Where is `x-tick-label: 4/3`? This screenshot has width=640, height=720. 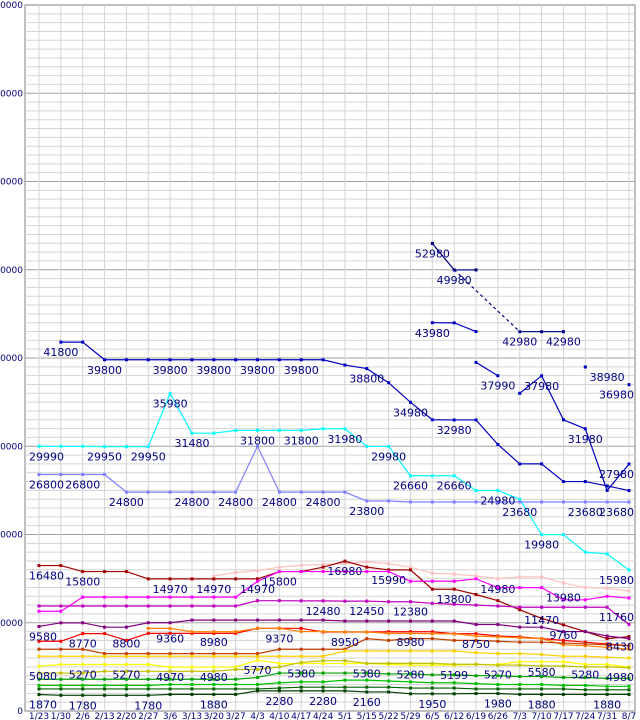
x-tick-label: 4/3 is located at coordinates (257, 716).